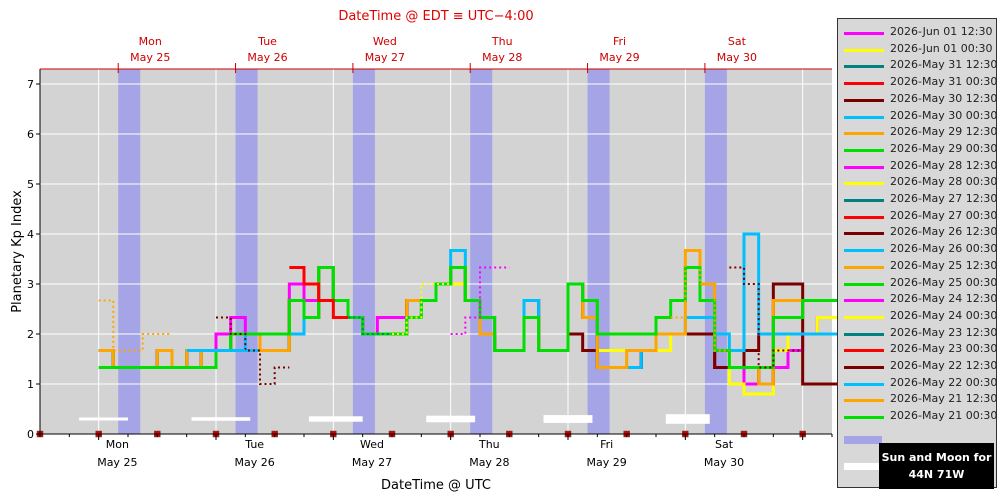  I want to click on x-tick-day-label: Sat, so click(724, 444).